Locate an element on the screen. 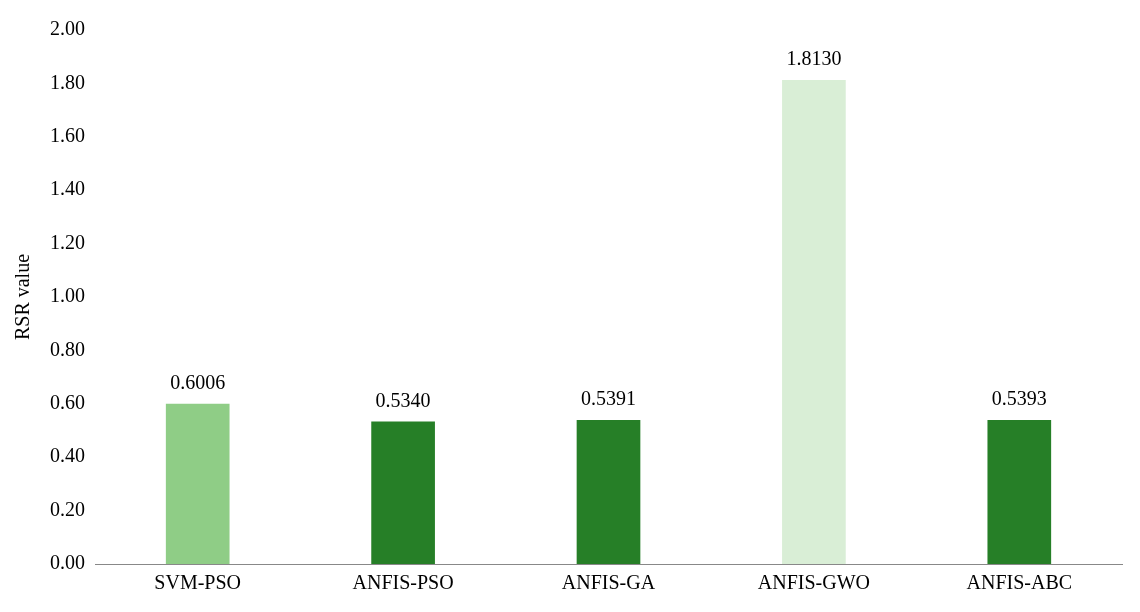 Image resolution: width=1140 pixels, height=612 pixels. data-label: 0.5340 is located at coordinates (403, 399).